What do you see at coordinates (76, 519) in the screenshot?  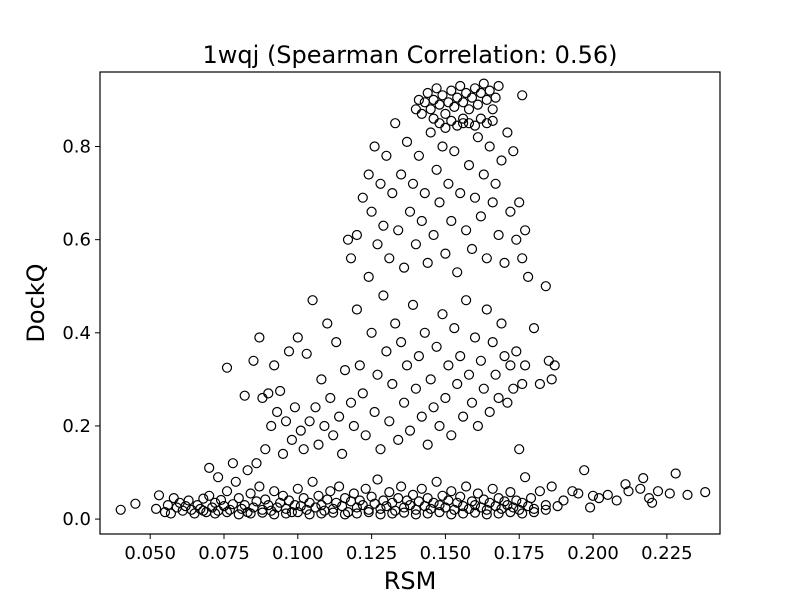 I see `y-tick-label: 0.0` at bounding box center [76, 519].